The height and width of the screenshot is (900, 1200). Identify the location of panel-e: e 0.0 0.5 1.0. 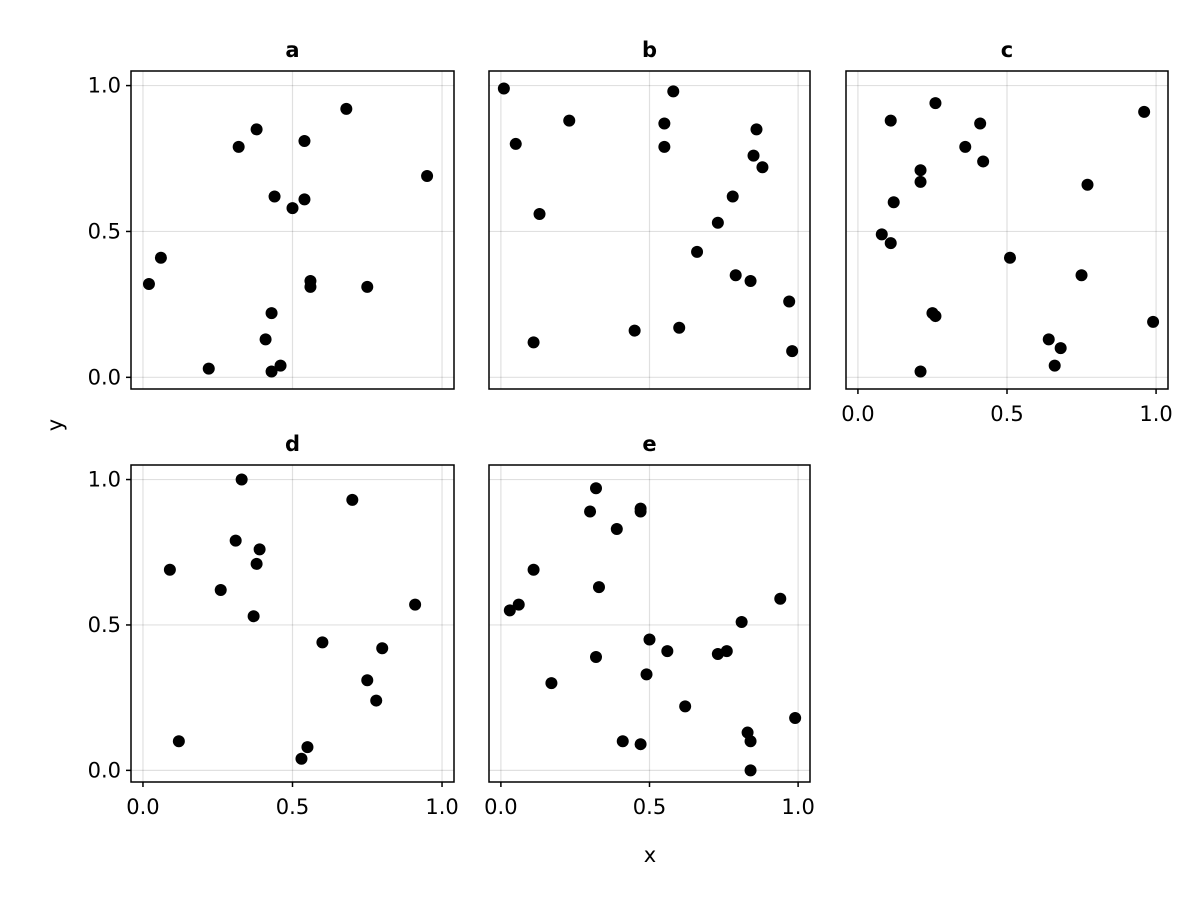
(649, 625).